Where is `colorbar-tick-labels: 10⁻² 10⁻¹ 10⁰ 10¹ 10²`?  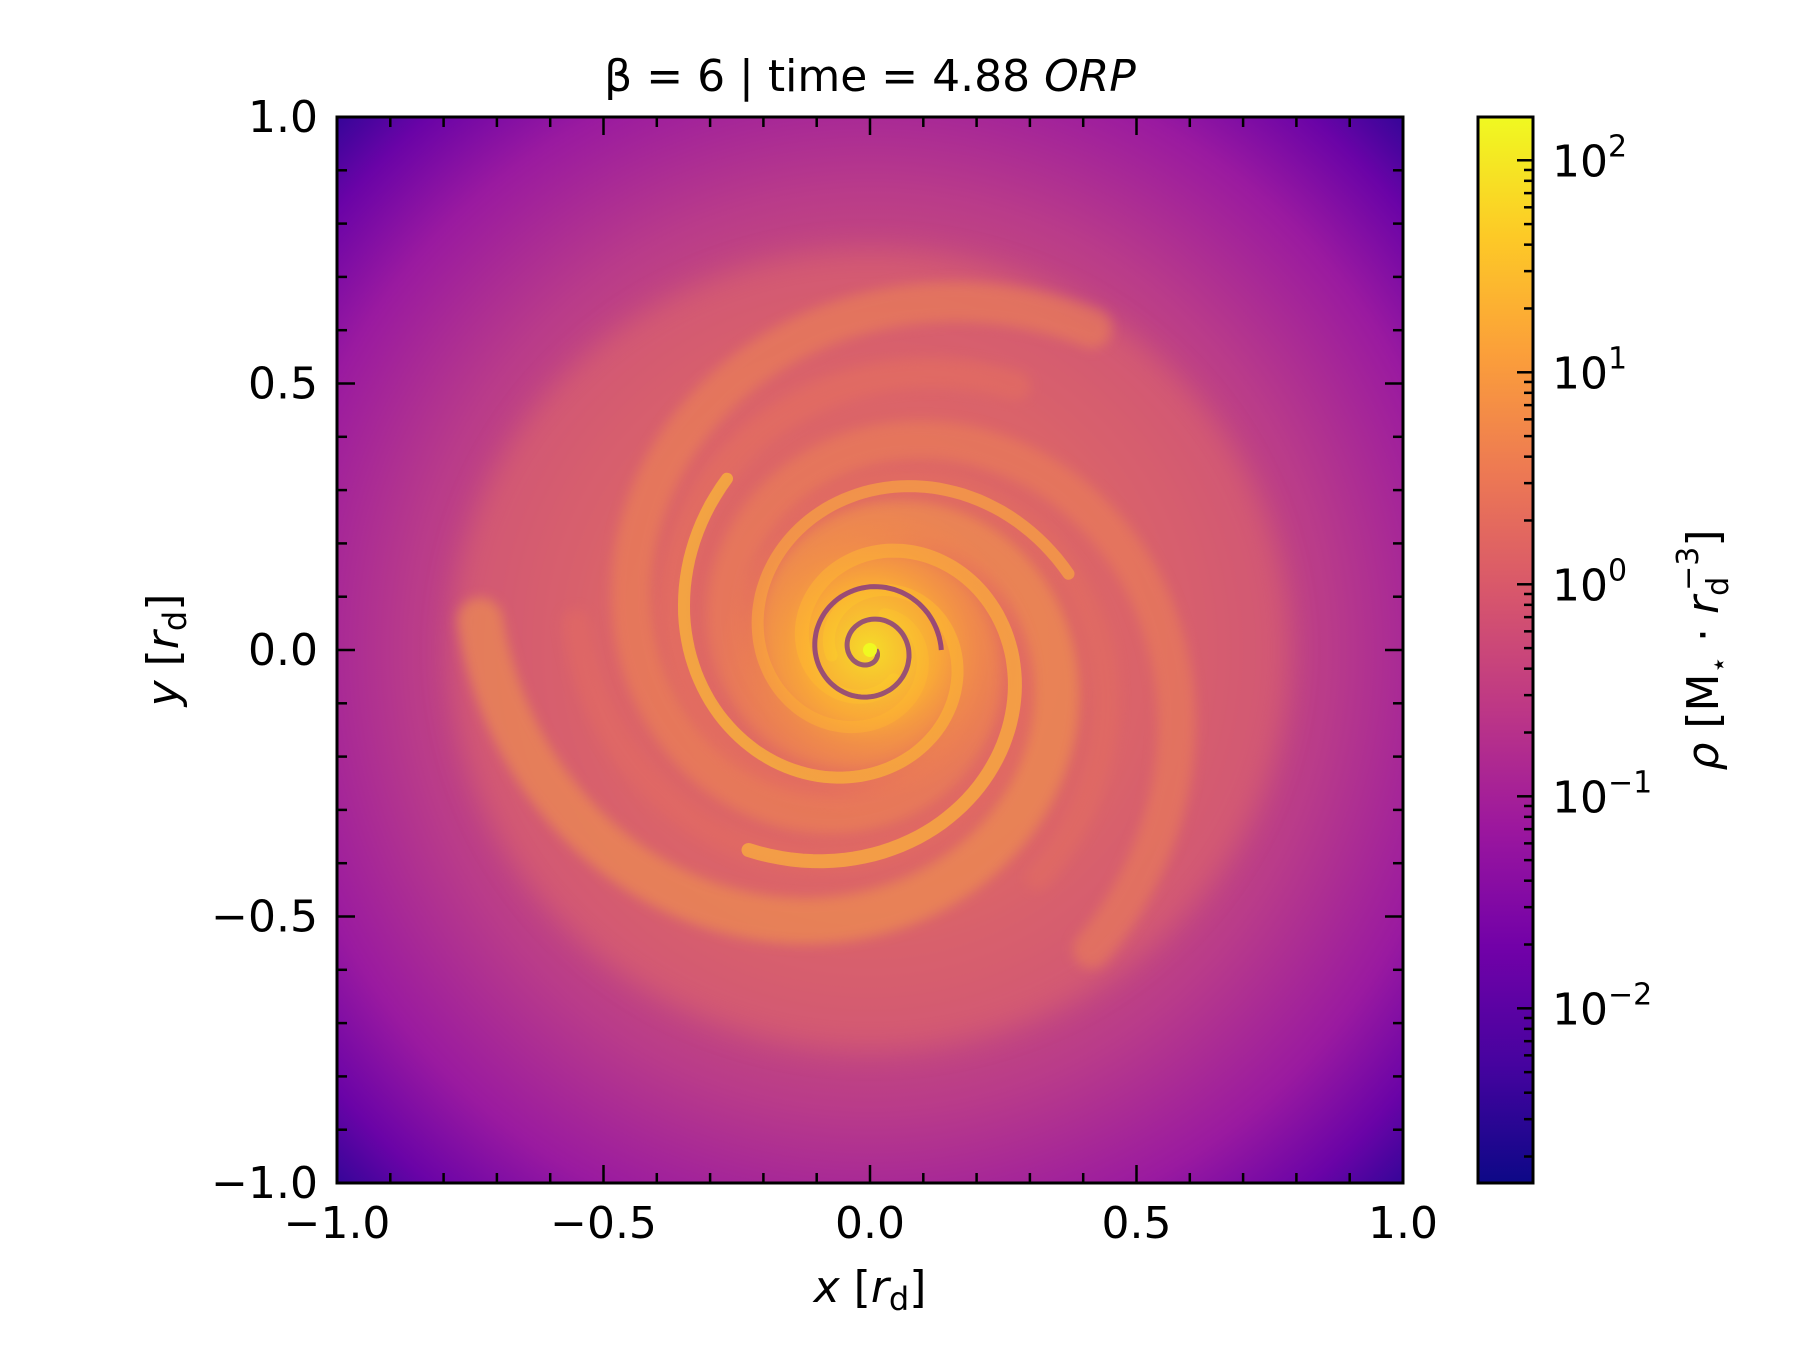
colorbar-tick-labels: 10⁻² 10⁻¹ 10⁰ 10¹ 10² is located at coordinates (1602, 582).